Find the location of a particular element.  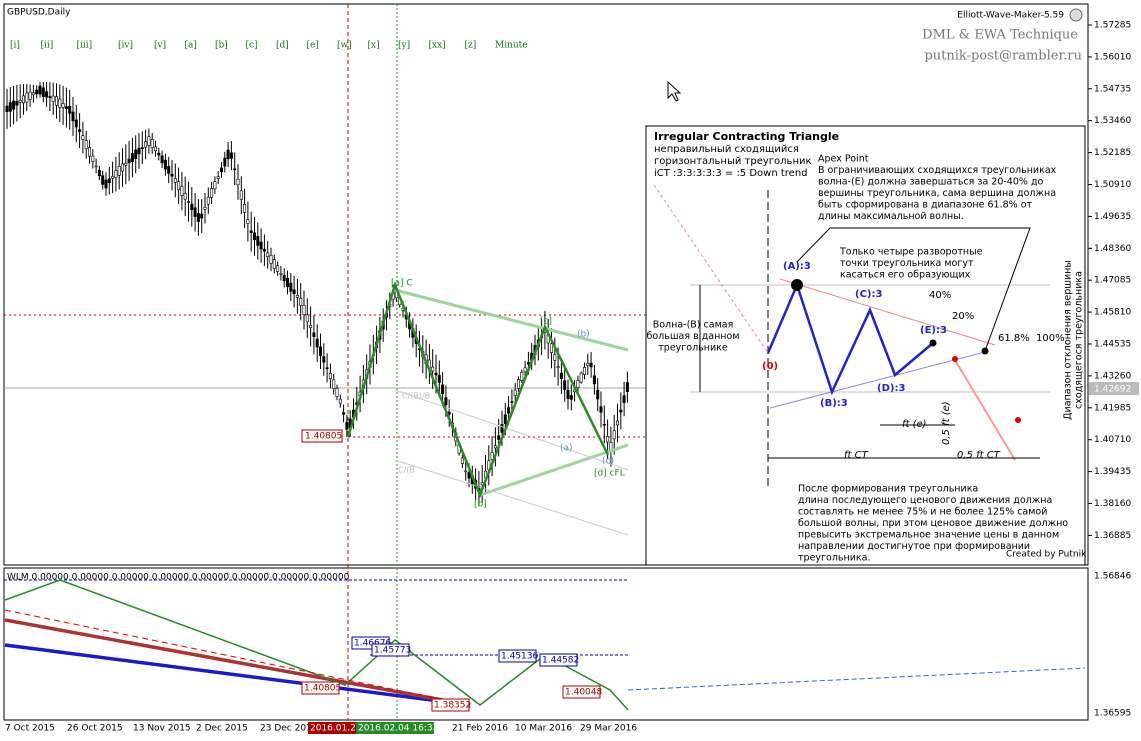

indicator-icon is located at coordinates (1076, 15).